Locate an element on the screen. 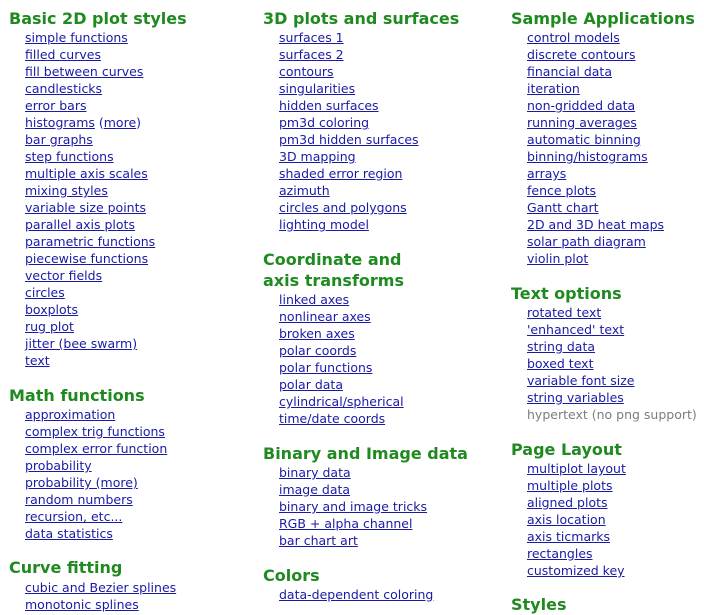  link-random-numbers: random numbers is located at coordinates (79, 499).